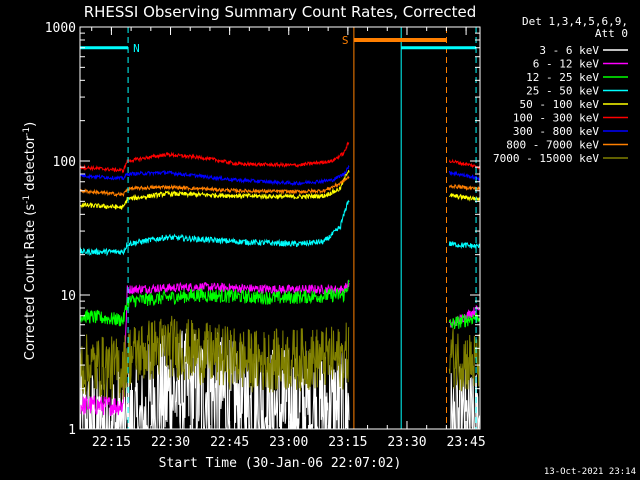  What do you see at coordinates (229, 442) in the screenshot?
I see `x-tick-label: 22:45` at bounding box center [229, 442].